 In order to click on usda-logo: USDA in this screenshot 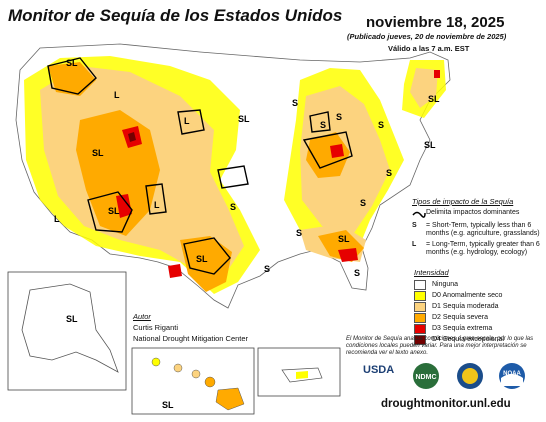, I will do `click(379, 370)`.